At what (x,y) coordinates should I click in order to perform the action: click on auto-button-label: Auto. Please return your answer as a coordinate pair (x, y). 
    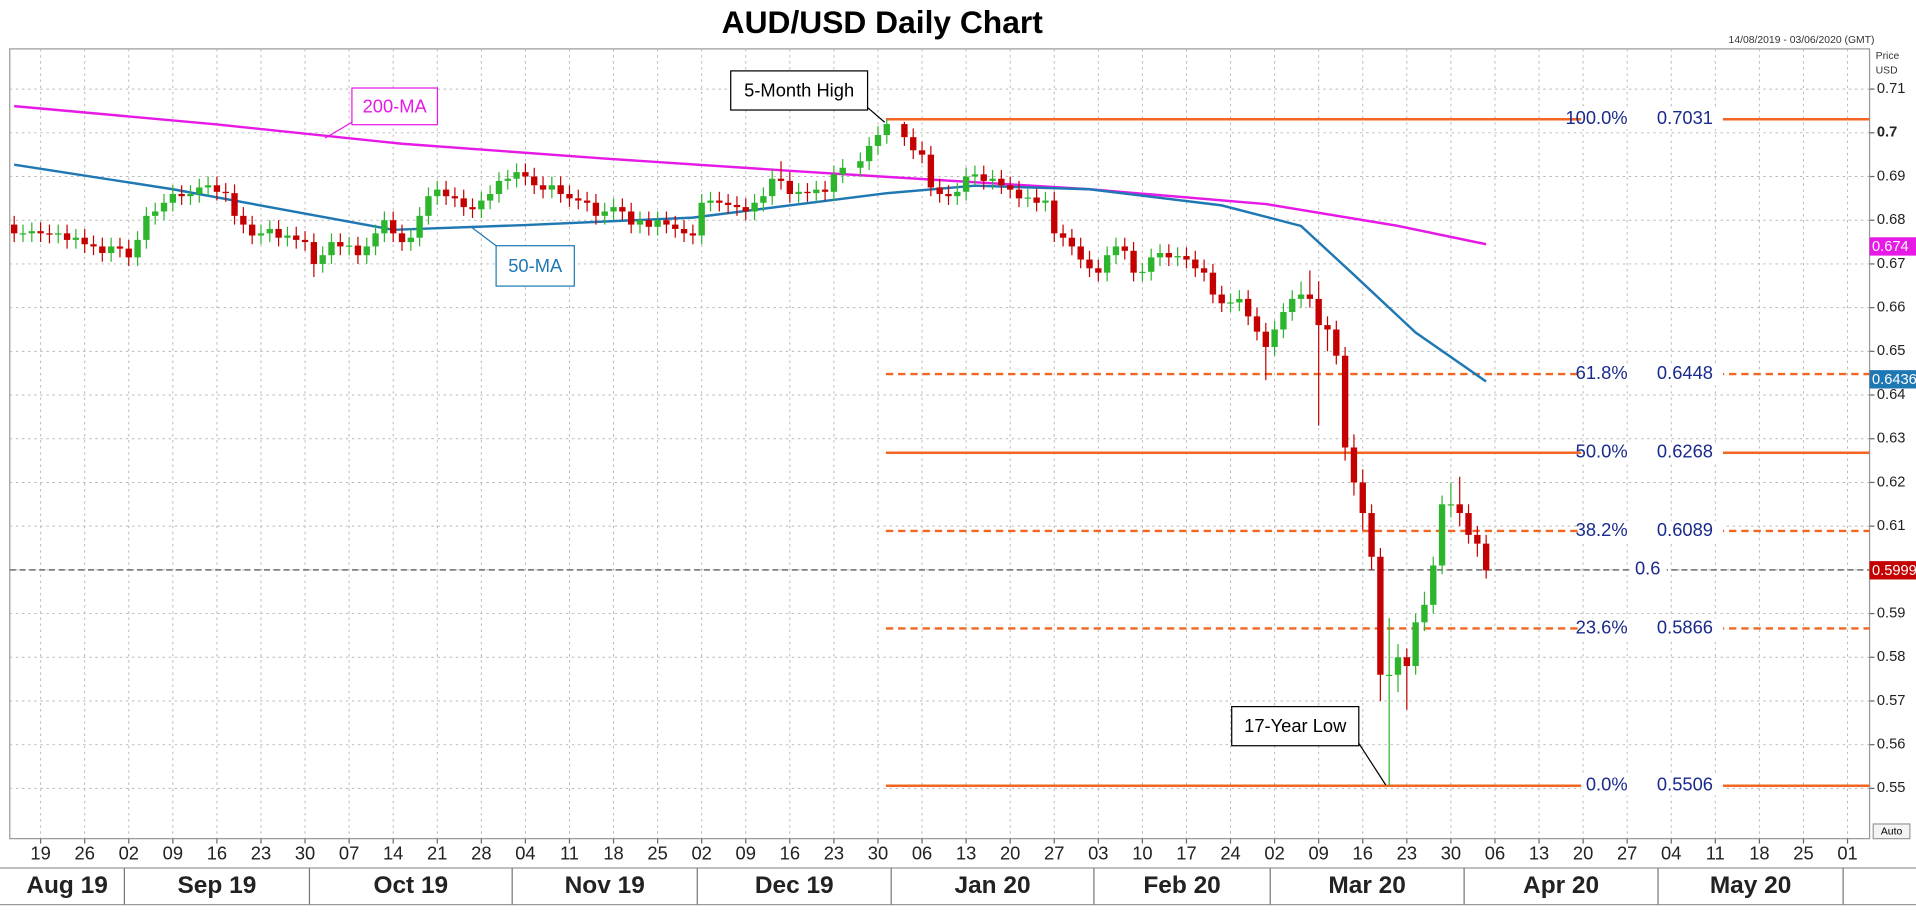
    Looking at the image, I should click on (1892, 832).